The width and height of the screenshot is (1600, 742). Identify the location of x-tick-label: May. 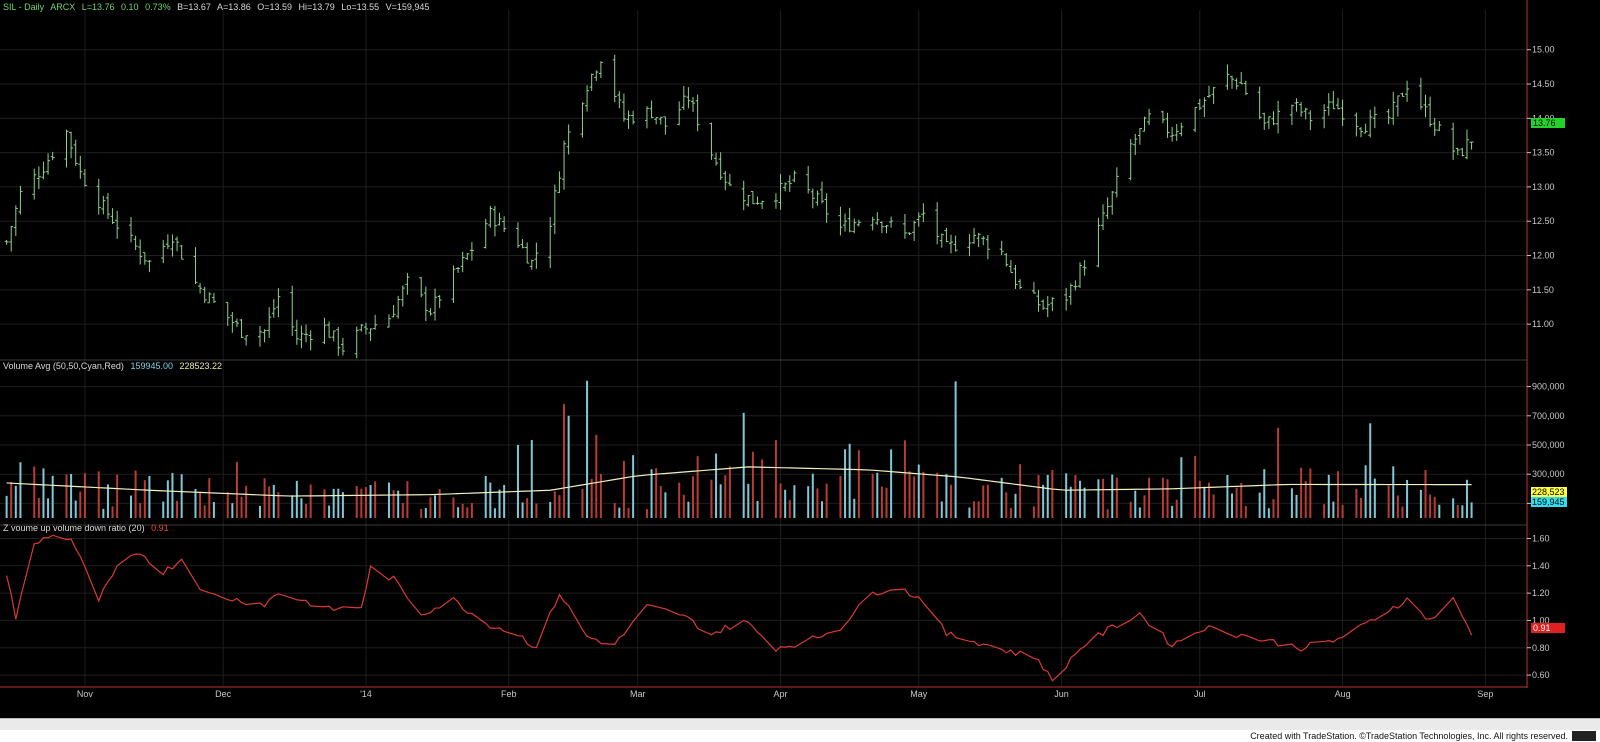
(919, 694).